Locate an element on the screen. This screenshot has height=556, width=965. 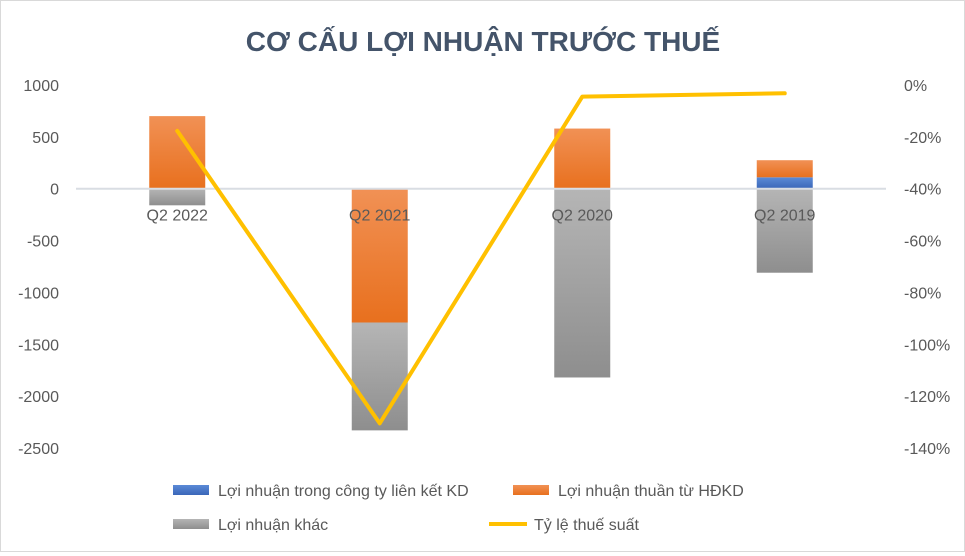
y-right-tick-label: 0% is located at coordinates (915, 86).